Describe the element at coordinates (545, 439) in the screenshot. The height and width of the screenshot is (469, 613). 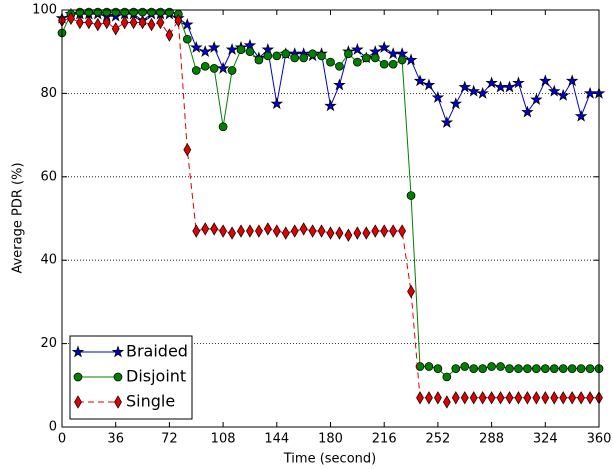
I see `x-tick-label: 324` at that location.